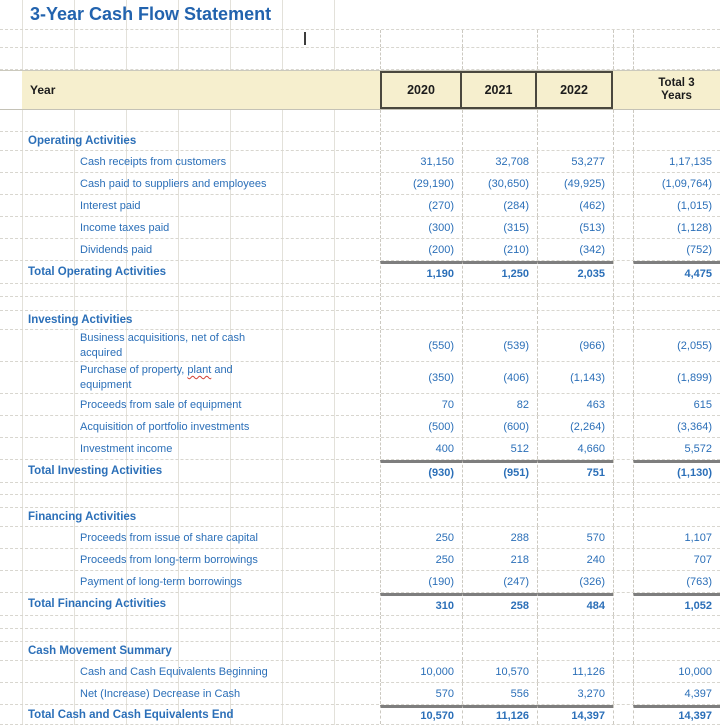  What do you see at coordinates (575, 404) in the screenshot?
I see `cell-2022: 463` at bounding box center [575, 404].